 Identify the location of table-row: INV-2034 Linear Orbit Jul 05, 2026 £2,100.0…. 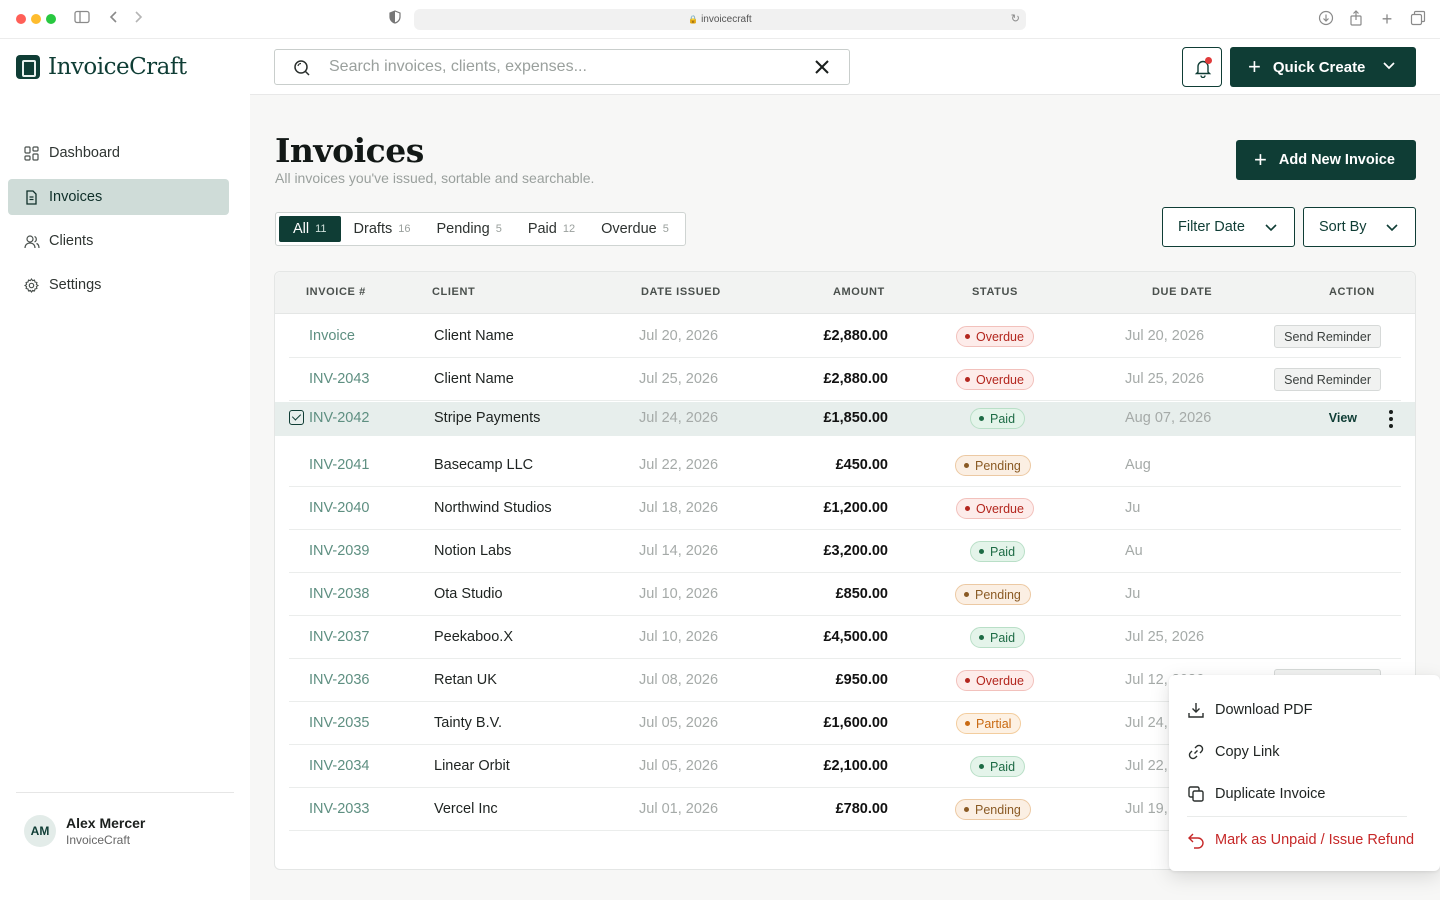
(845, 766).